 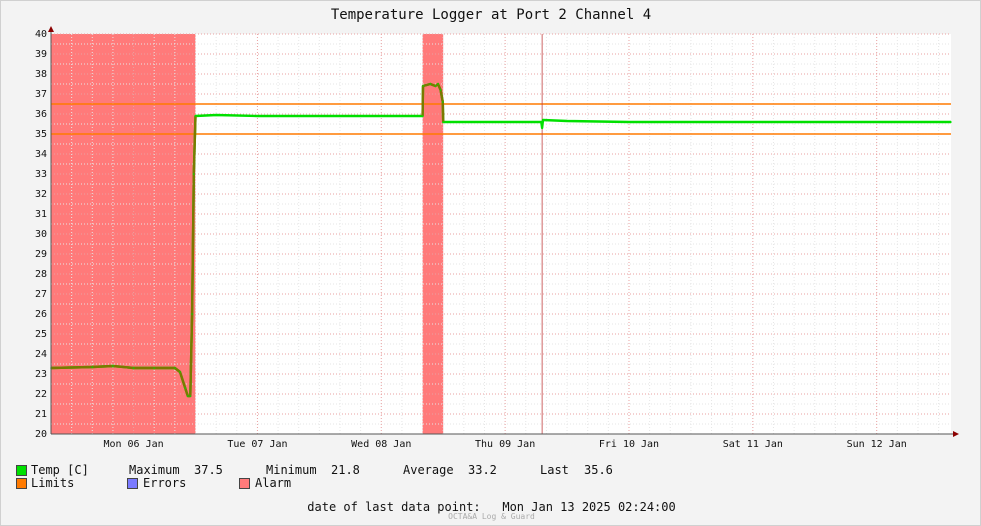 What do you see at coordinates (244, 483) in the screenshot?
I see `alarm-swatch` at bounding box center [244, 483].